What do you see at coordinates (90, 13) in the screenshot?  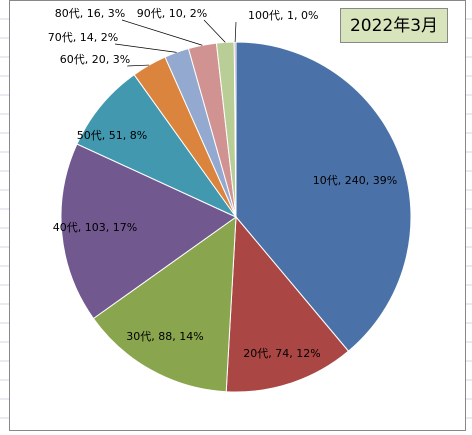 I see `data-label: 80代, 16, 3%` at bounding box center [90, 13].